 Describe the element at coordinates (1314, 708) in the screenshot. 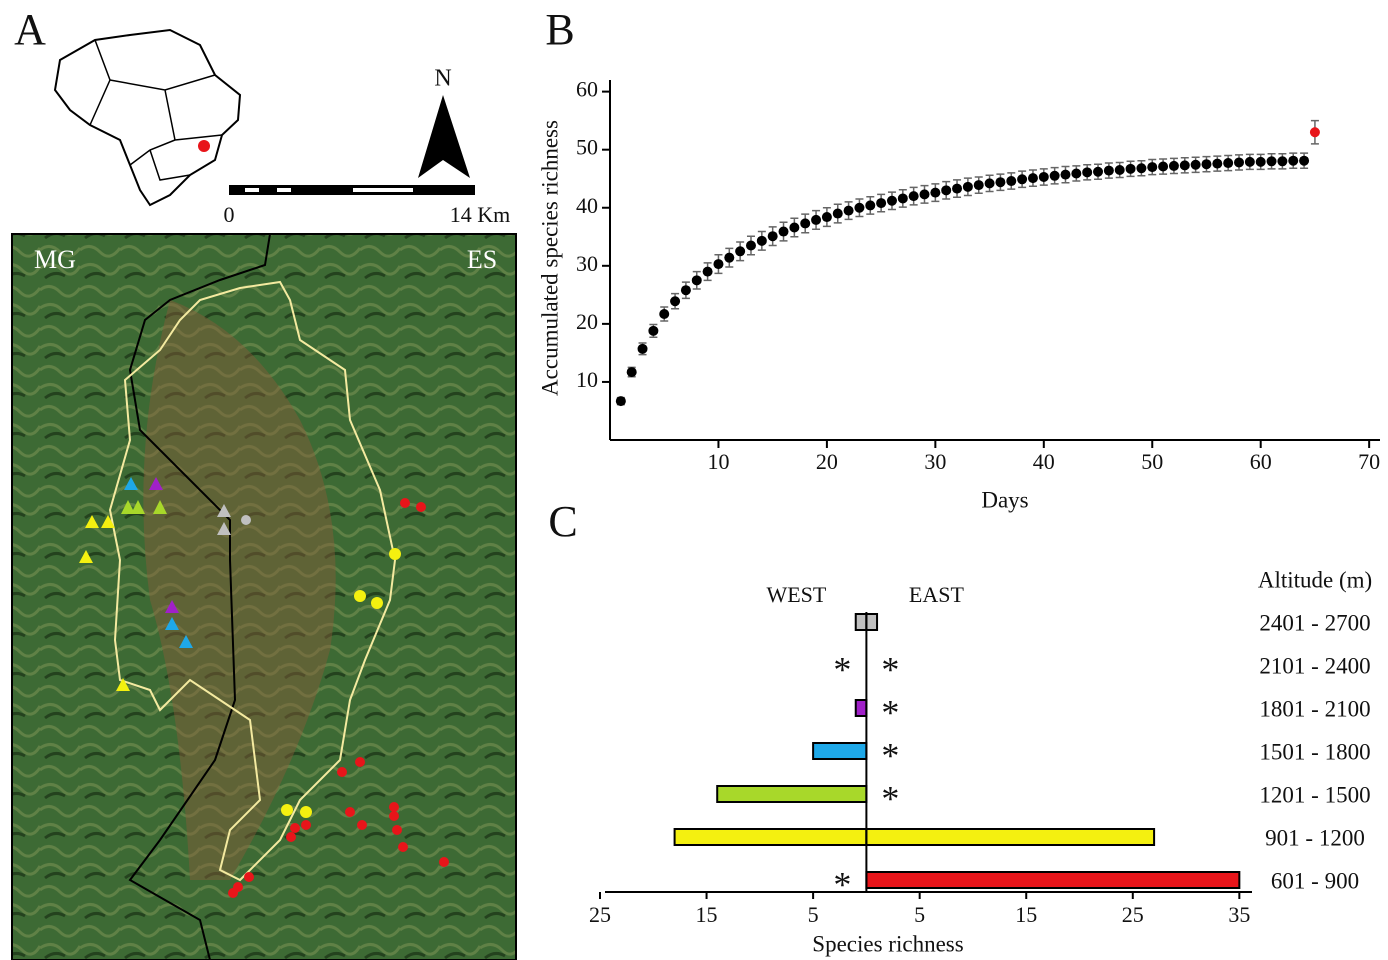

I see `category-label: 1801 - 2100` at that location.